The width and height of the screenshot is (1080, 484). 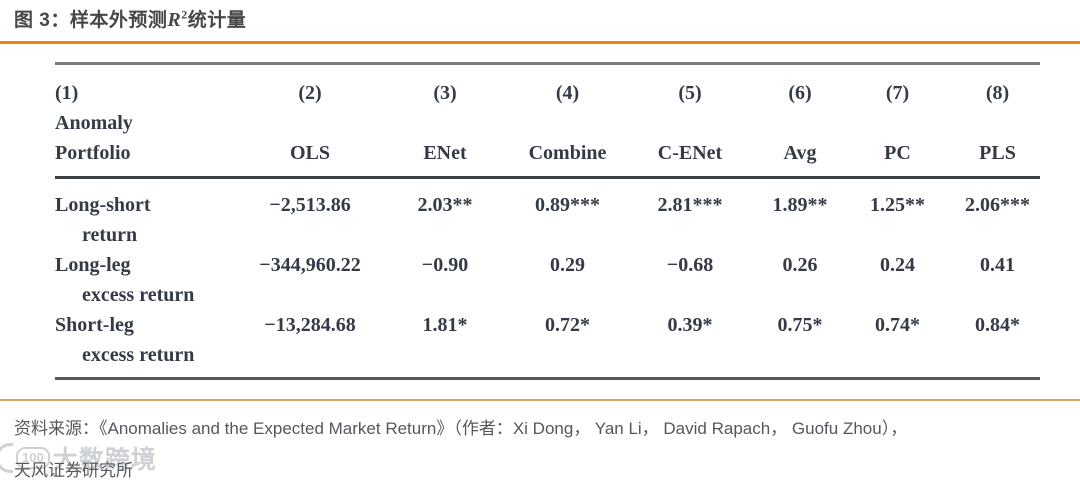 I want to click on cell-avg: 0.75*, so click(x=800, y=325).